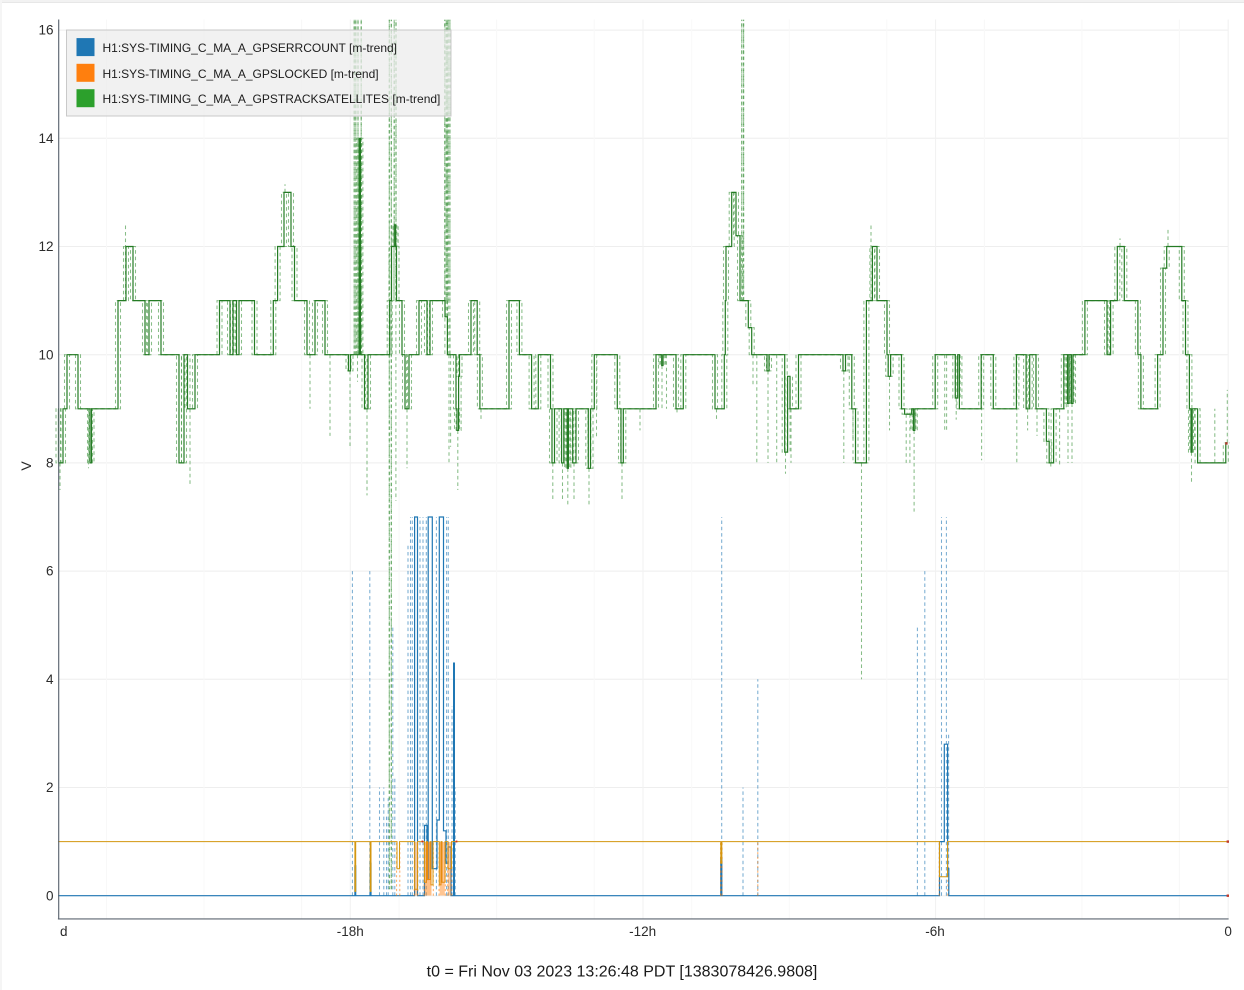 This screenshot has width=1244, height=990. Describe the element at coordinates (642, 931) in the screenshot. I see `svg-text: -12h` at that location.